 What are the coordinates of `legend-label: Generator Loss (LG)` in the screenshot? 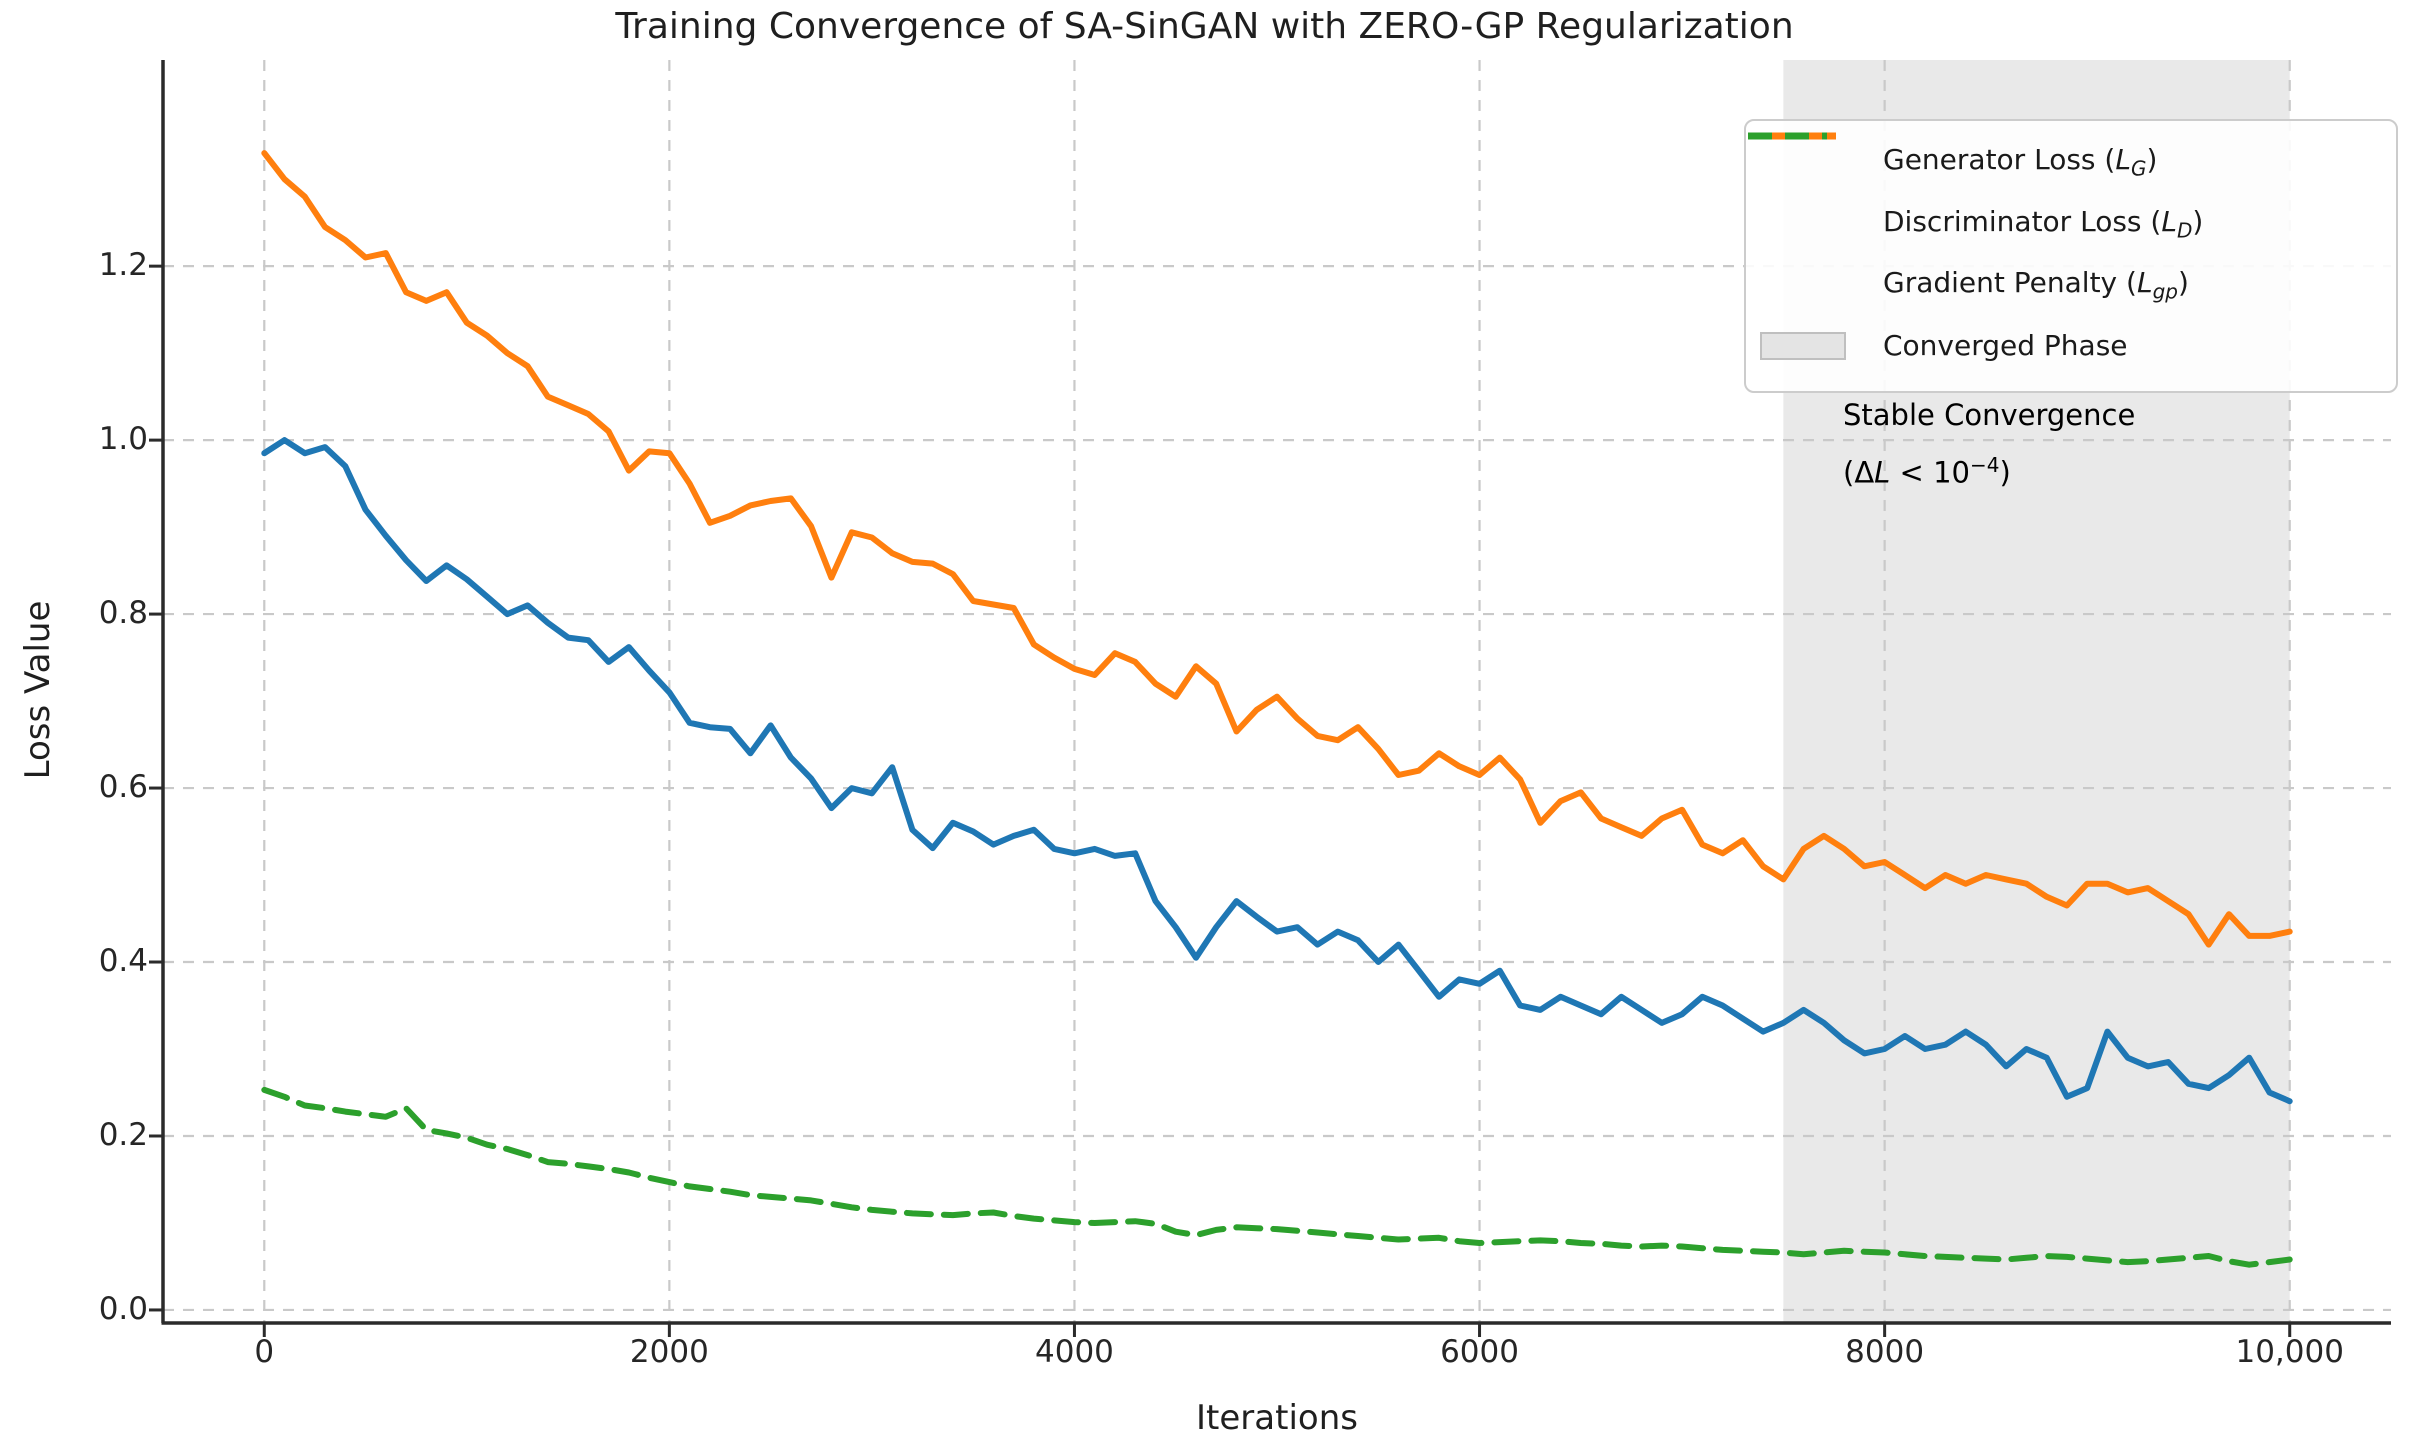 It's located at (2020, 162).